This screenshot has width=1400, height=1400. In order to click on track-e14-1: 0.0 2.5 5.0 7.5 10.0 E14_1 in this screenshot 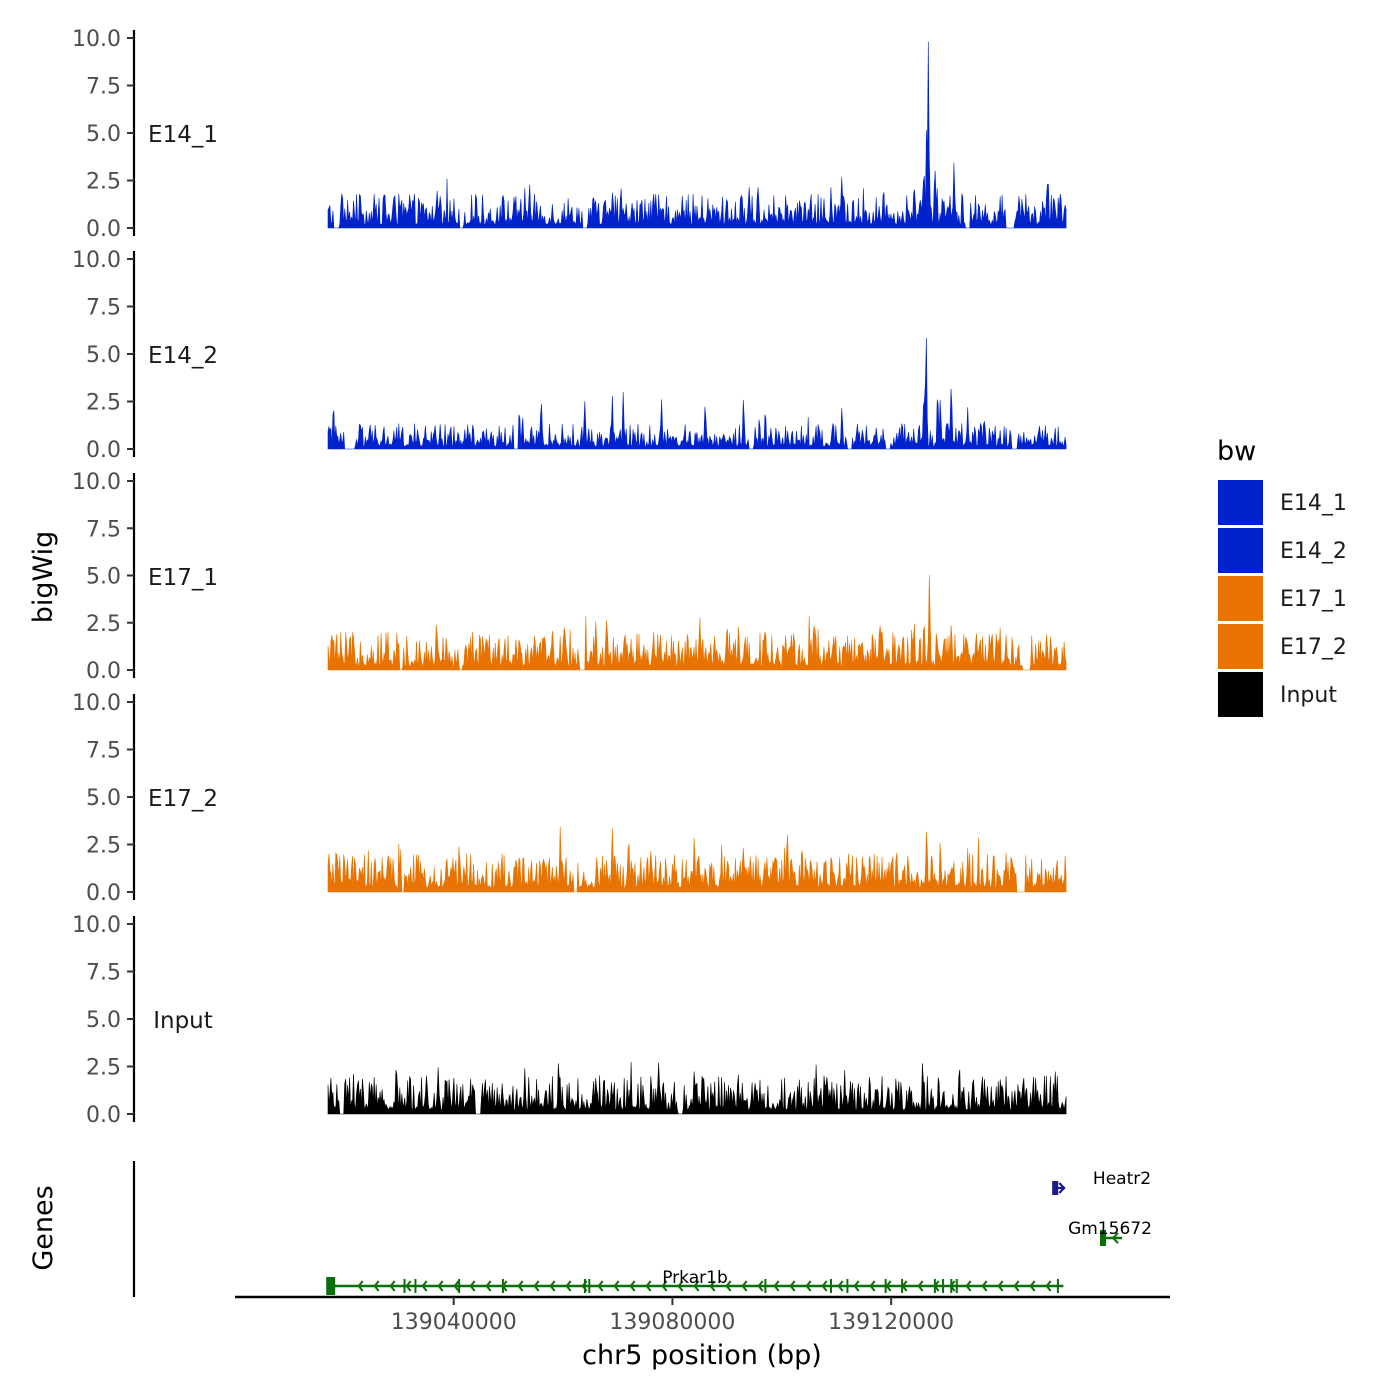, I will do `click(569, 134)`.